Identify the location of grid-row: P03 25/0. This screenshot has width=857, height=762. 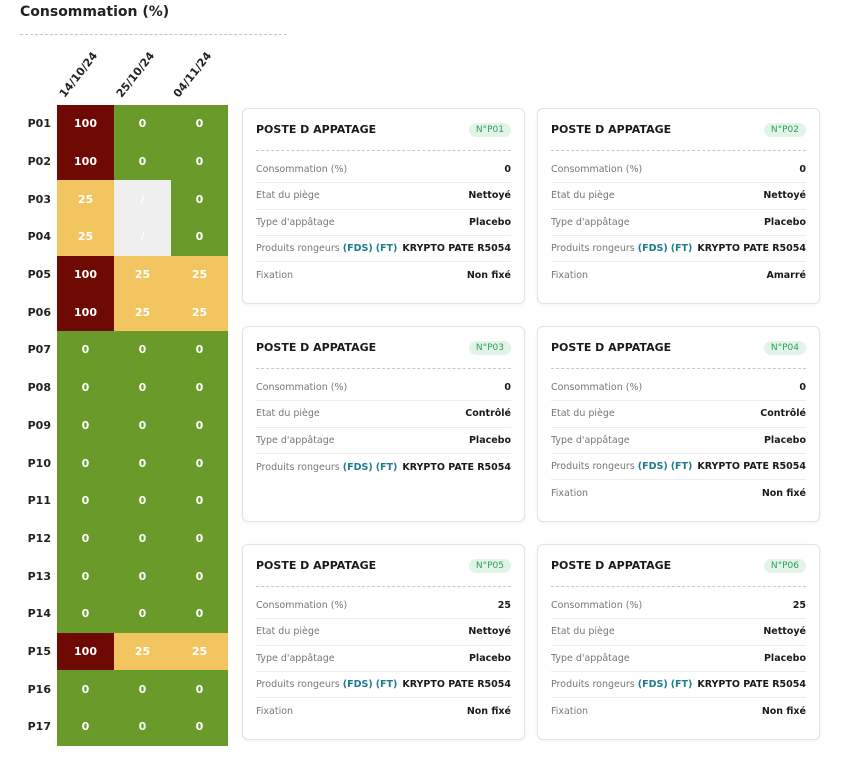
(115, 199).